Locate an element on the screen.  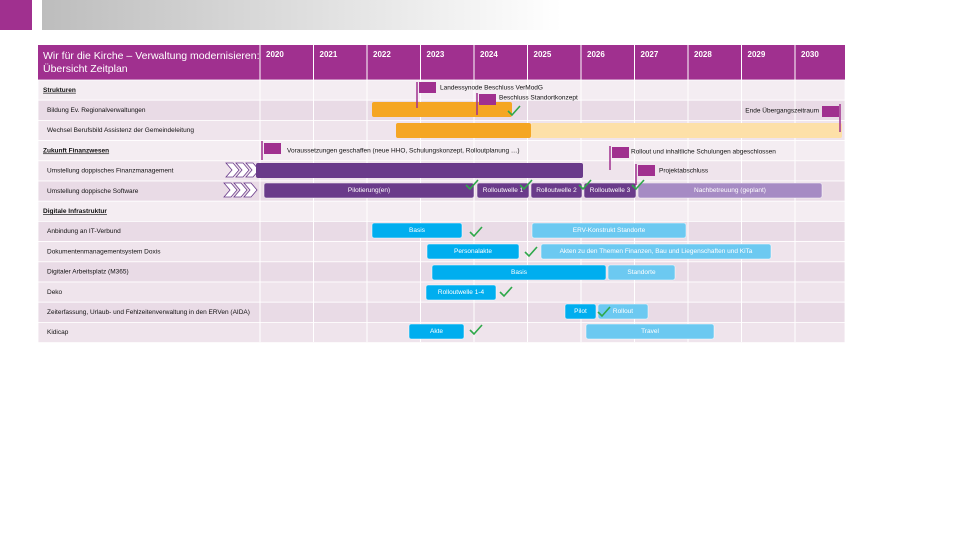
row-label: Digitaler Arbeitsplatz (M365) is located at coordinates (88, 272).